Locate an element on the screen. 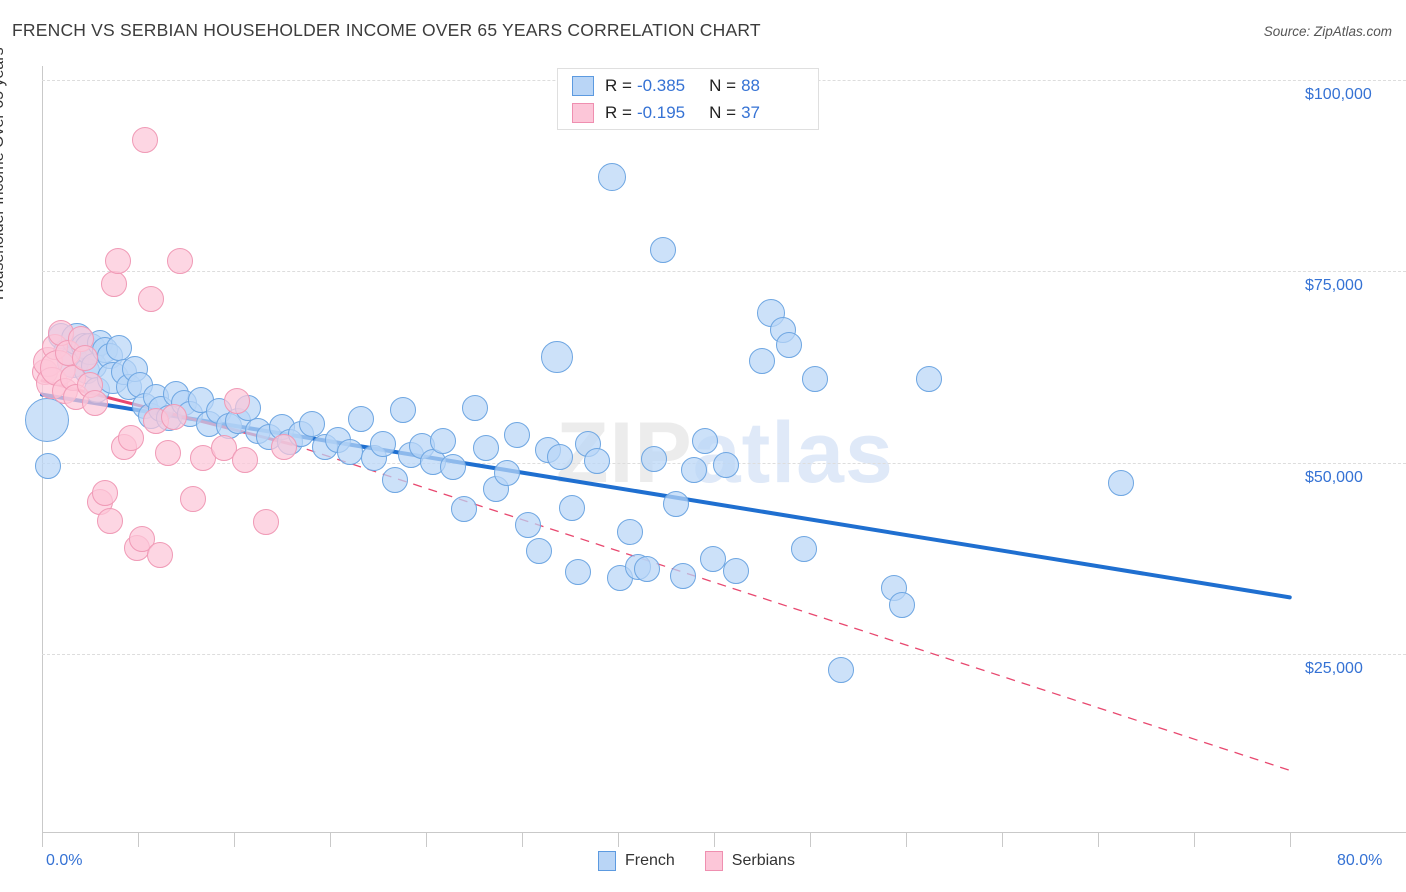 The height and width of the screenshot is (892, 1406). serbians-legend-swatch-icon is located at coordinates (713, 861).